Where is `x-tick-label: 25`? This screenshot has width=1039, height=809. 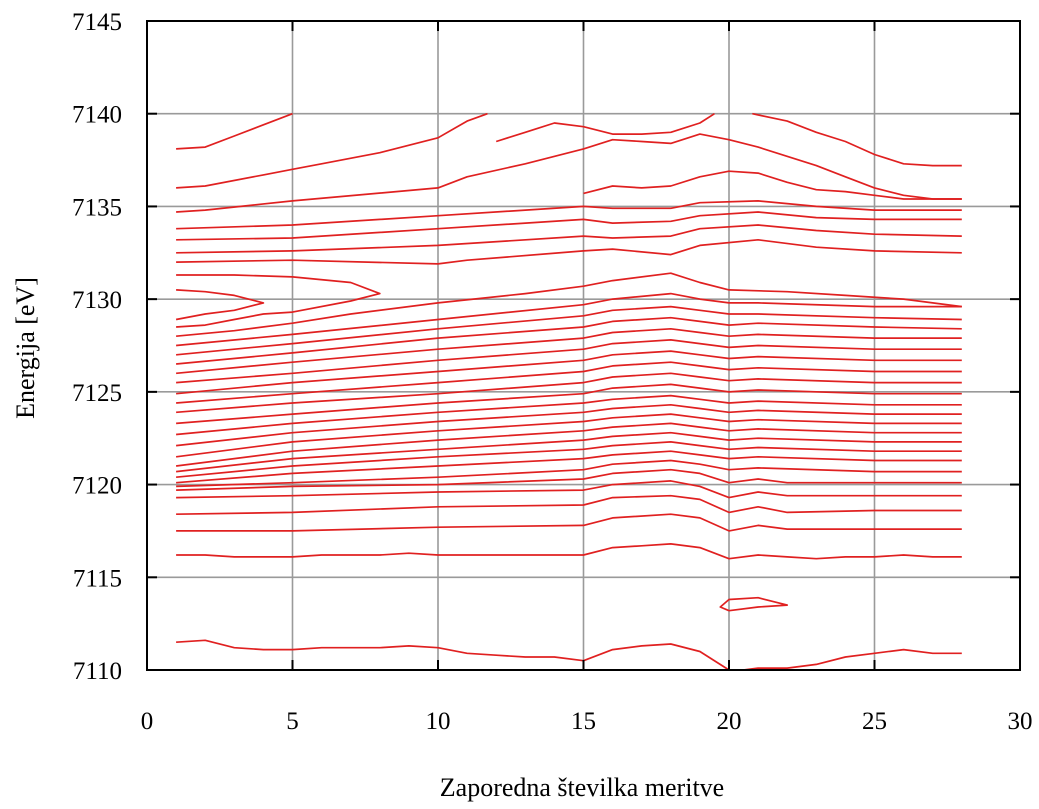 x-tick-label: 25 is located at coordinates (874, 721).